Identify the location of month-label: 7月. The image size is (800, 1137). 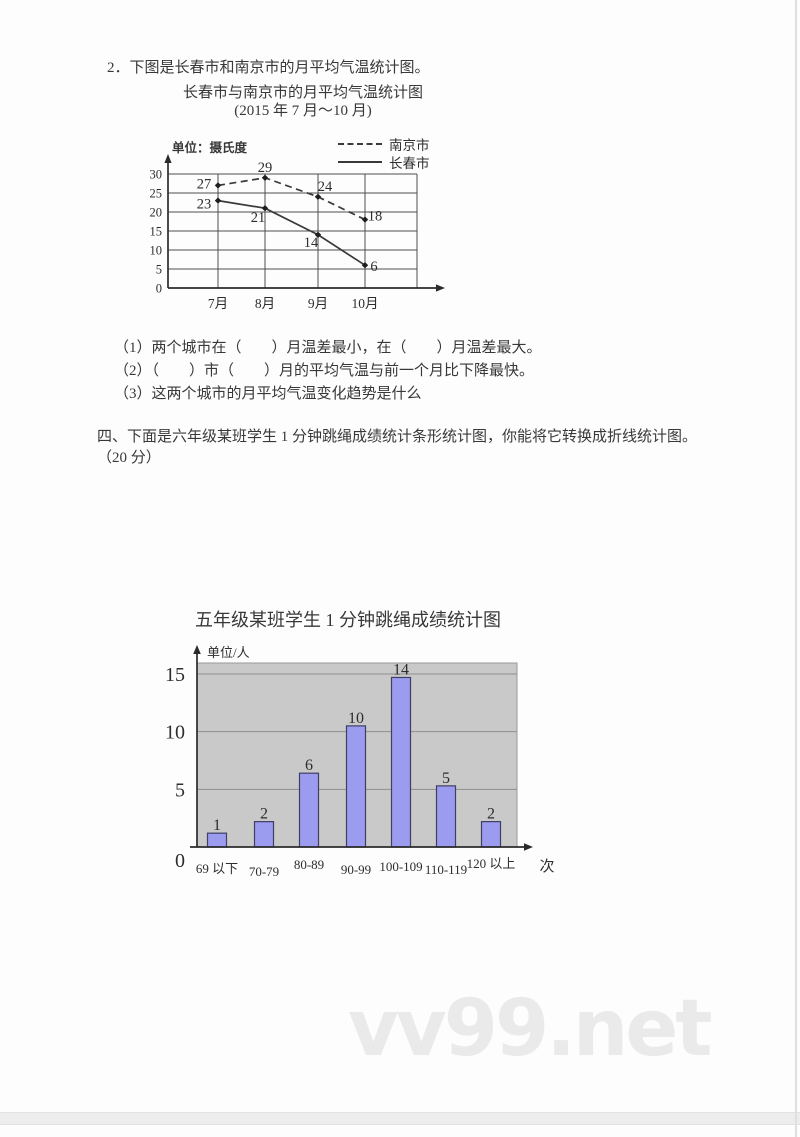
(218, 303).